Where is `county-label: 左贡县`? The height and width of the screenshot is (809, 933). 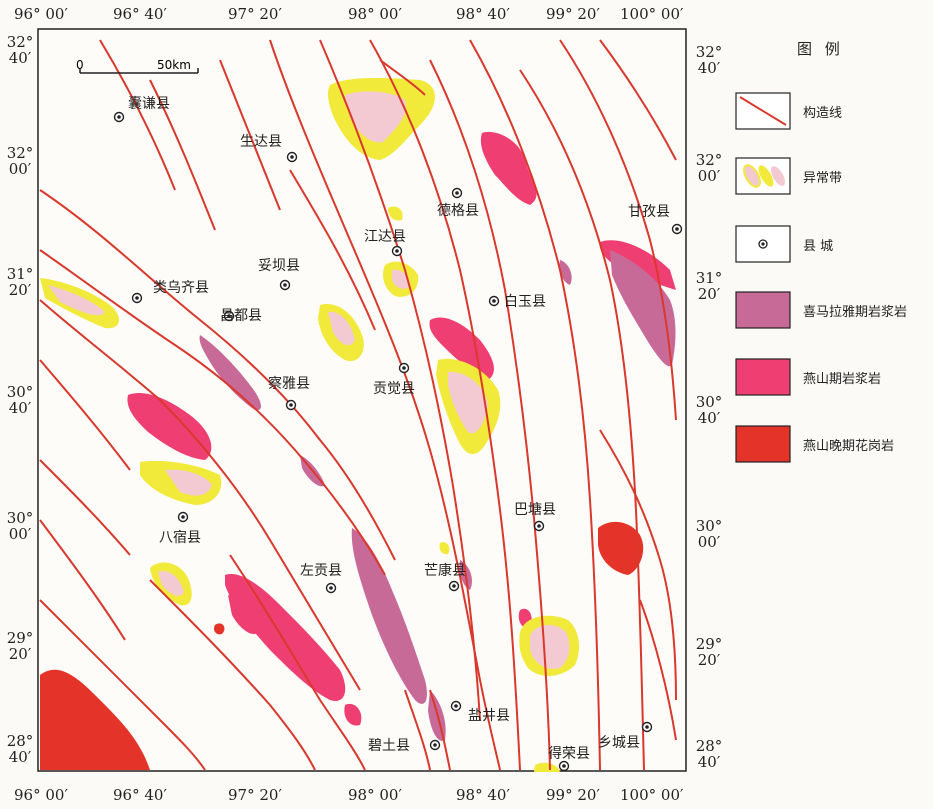
county-label: 左贡县 is located at coordinates (321, 571).